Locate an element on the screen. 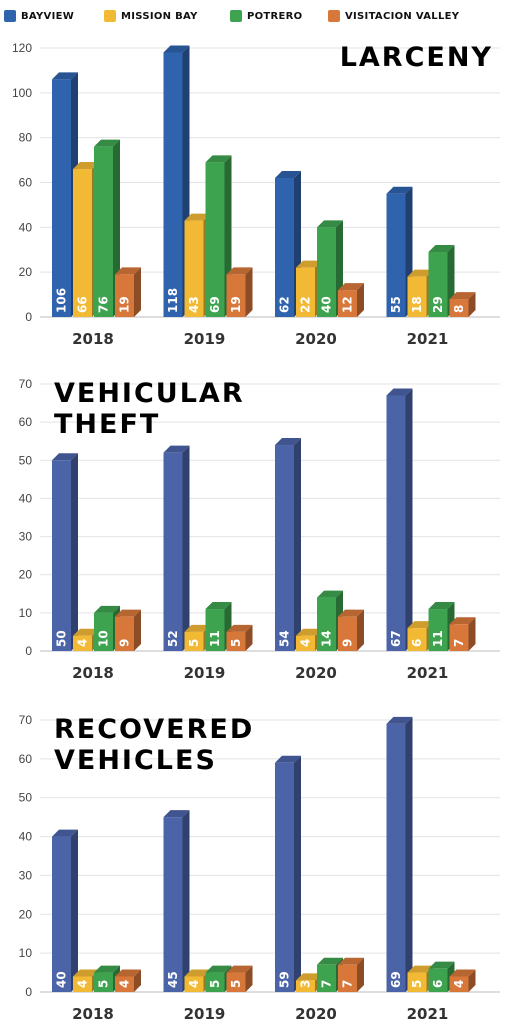  bar-value-label: 50 is located at coordinates (62, 638).